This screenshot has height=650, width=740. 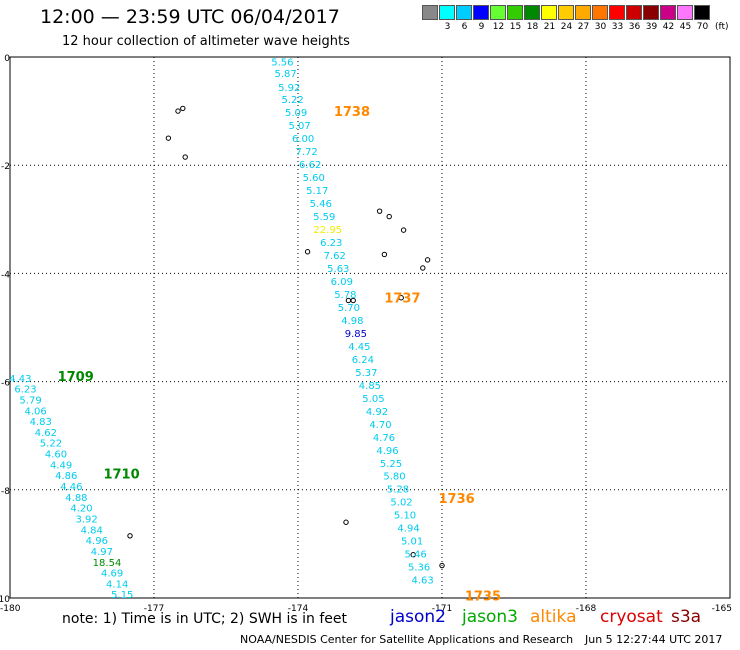 I want to click on y-tick-label: -4, so click(x=5, y=275).